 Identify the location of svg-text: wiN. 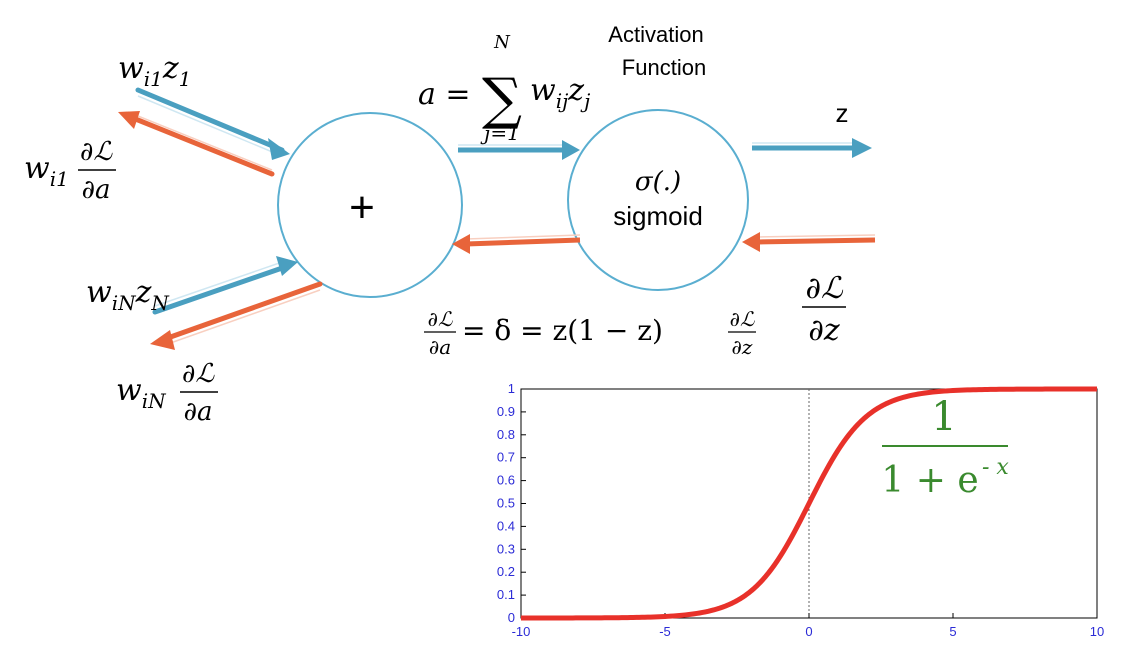
(141, 393).